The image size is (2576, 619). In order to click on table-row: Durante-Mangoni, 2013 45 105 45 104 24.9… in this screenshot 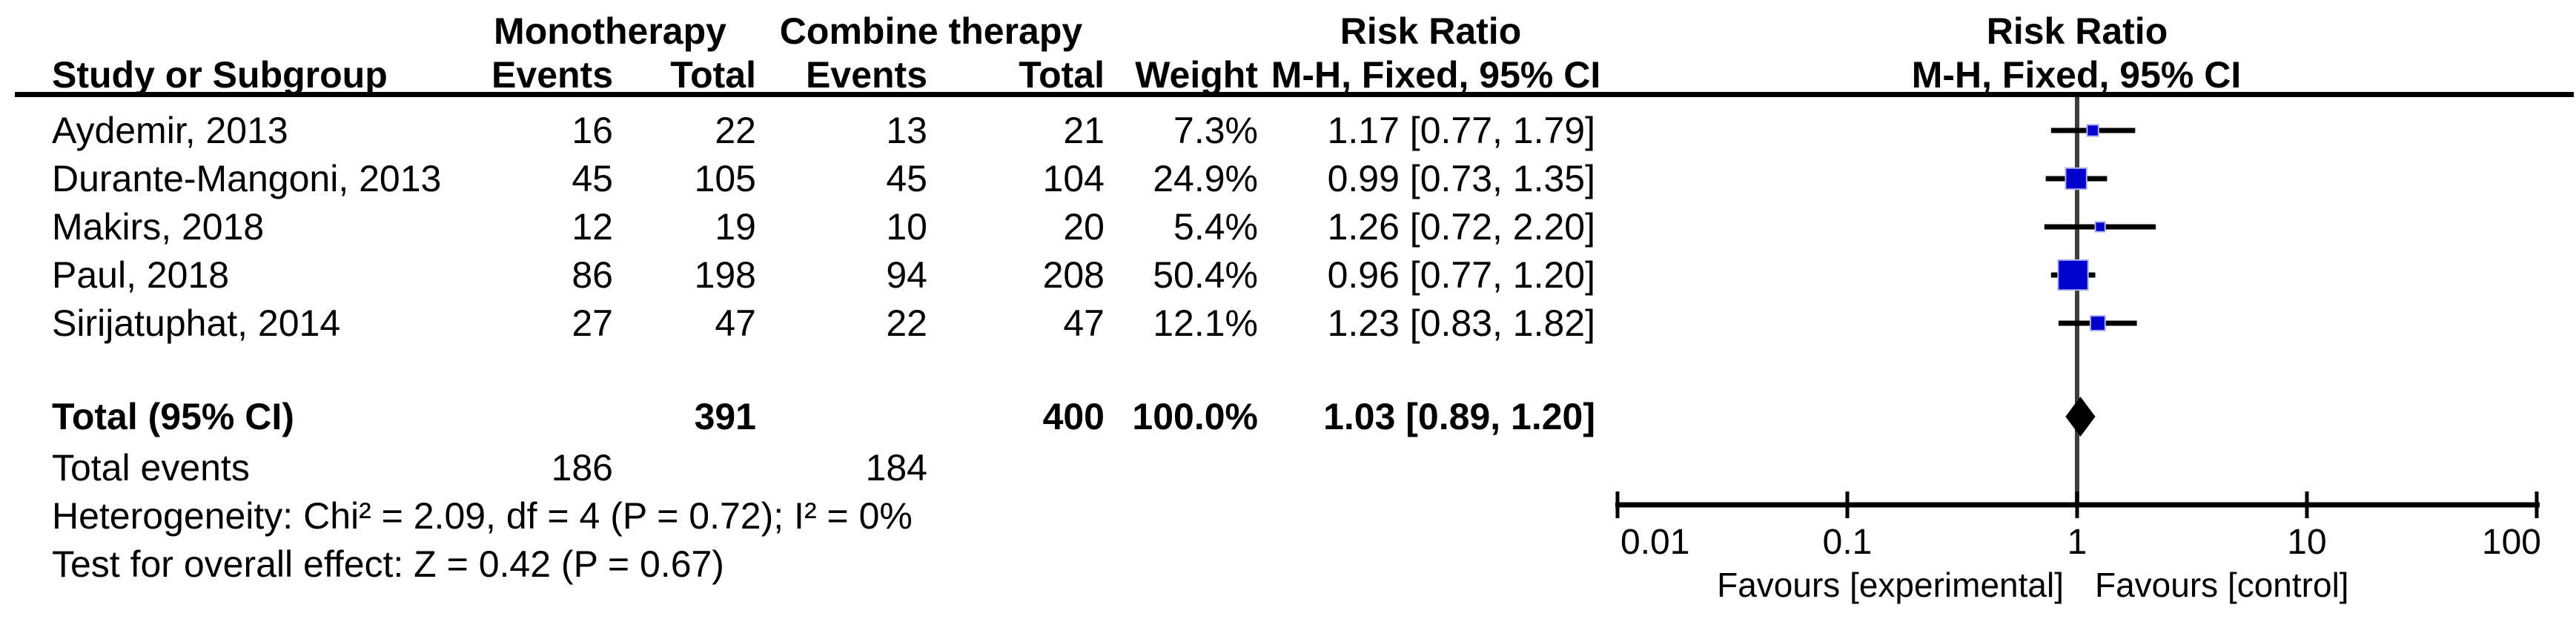, I will do `click(1288, 178)`.